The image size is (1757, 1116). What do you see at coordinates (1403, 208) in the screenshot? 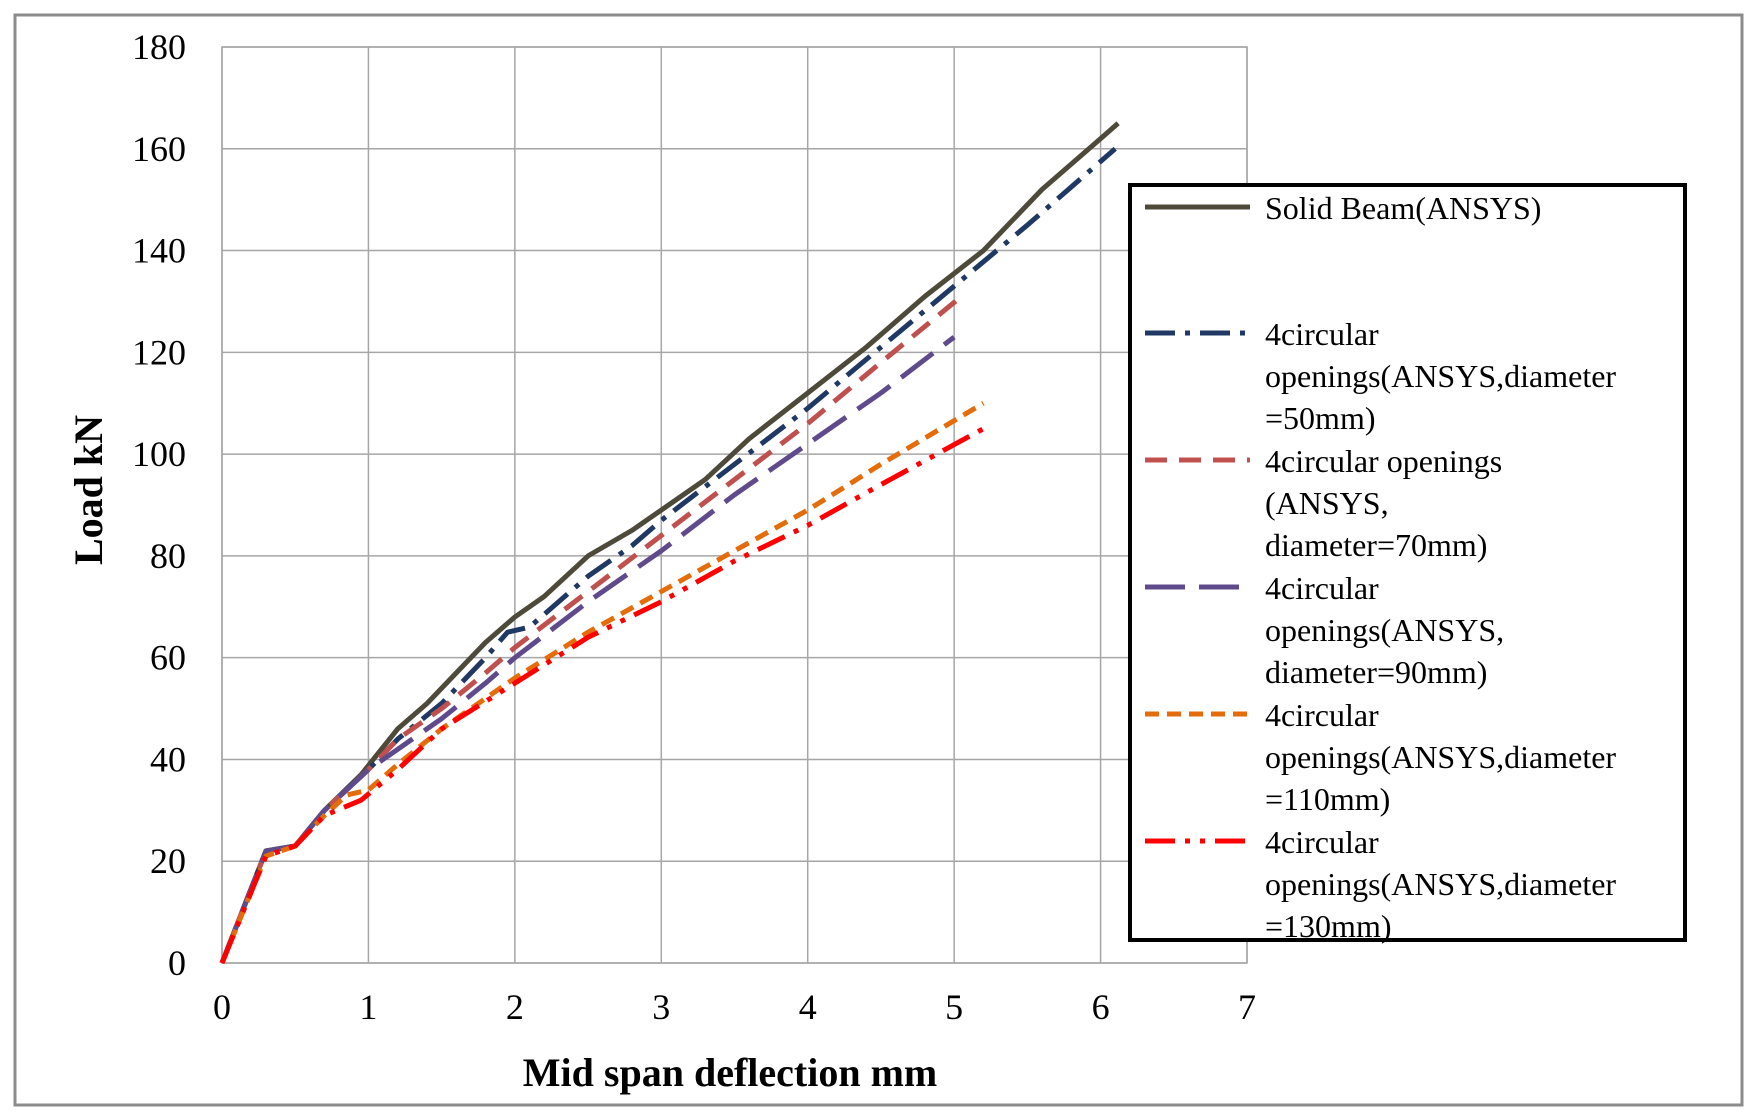
I see `legend-label: Solid Beam(ANSYS)` at bounding box center [1403, 208].